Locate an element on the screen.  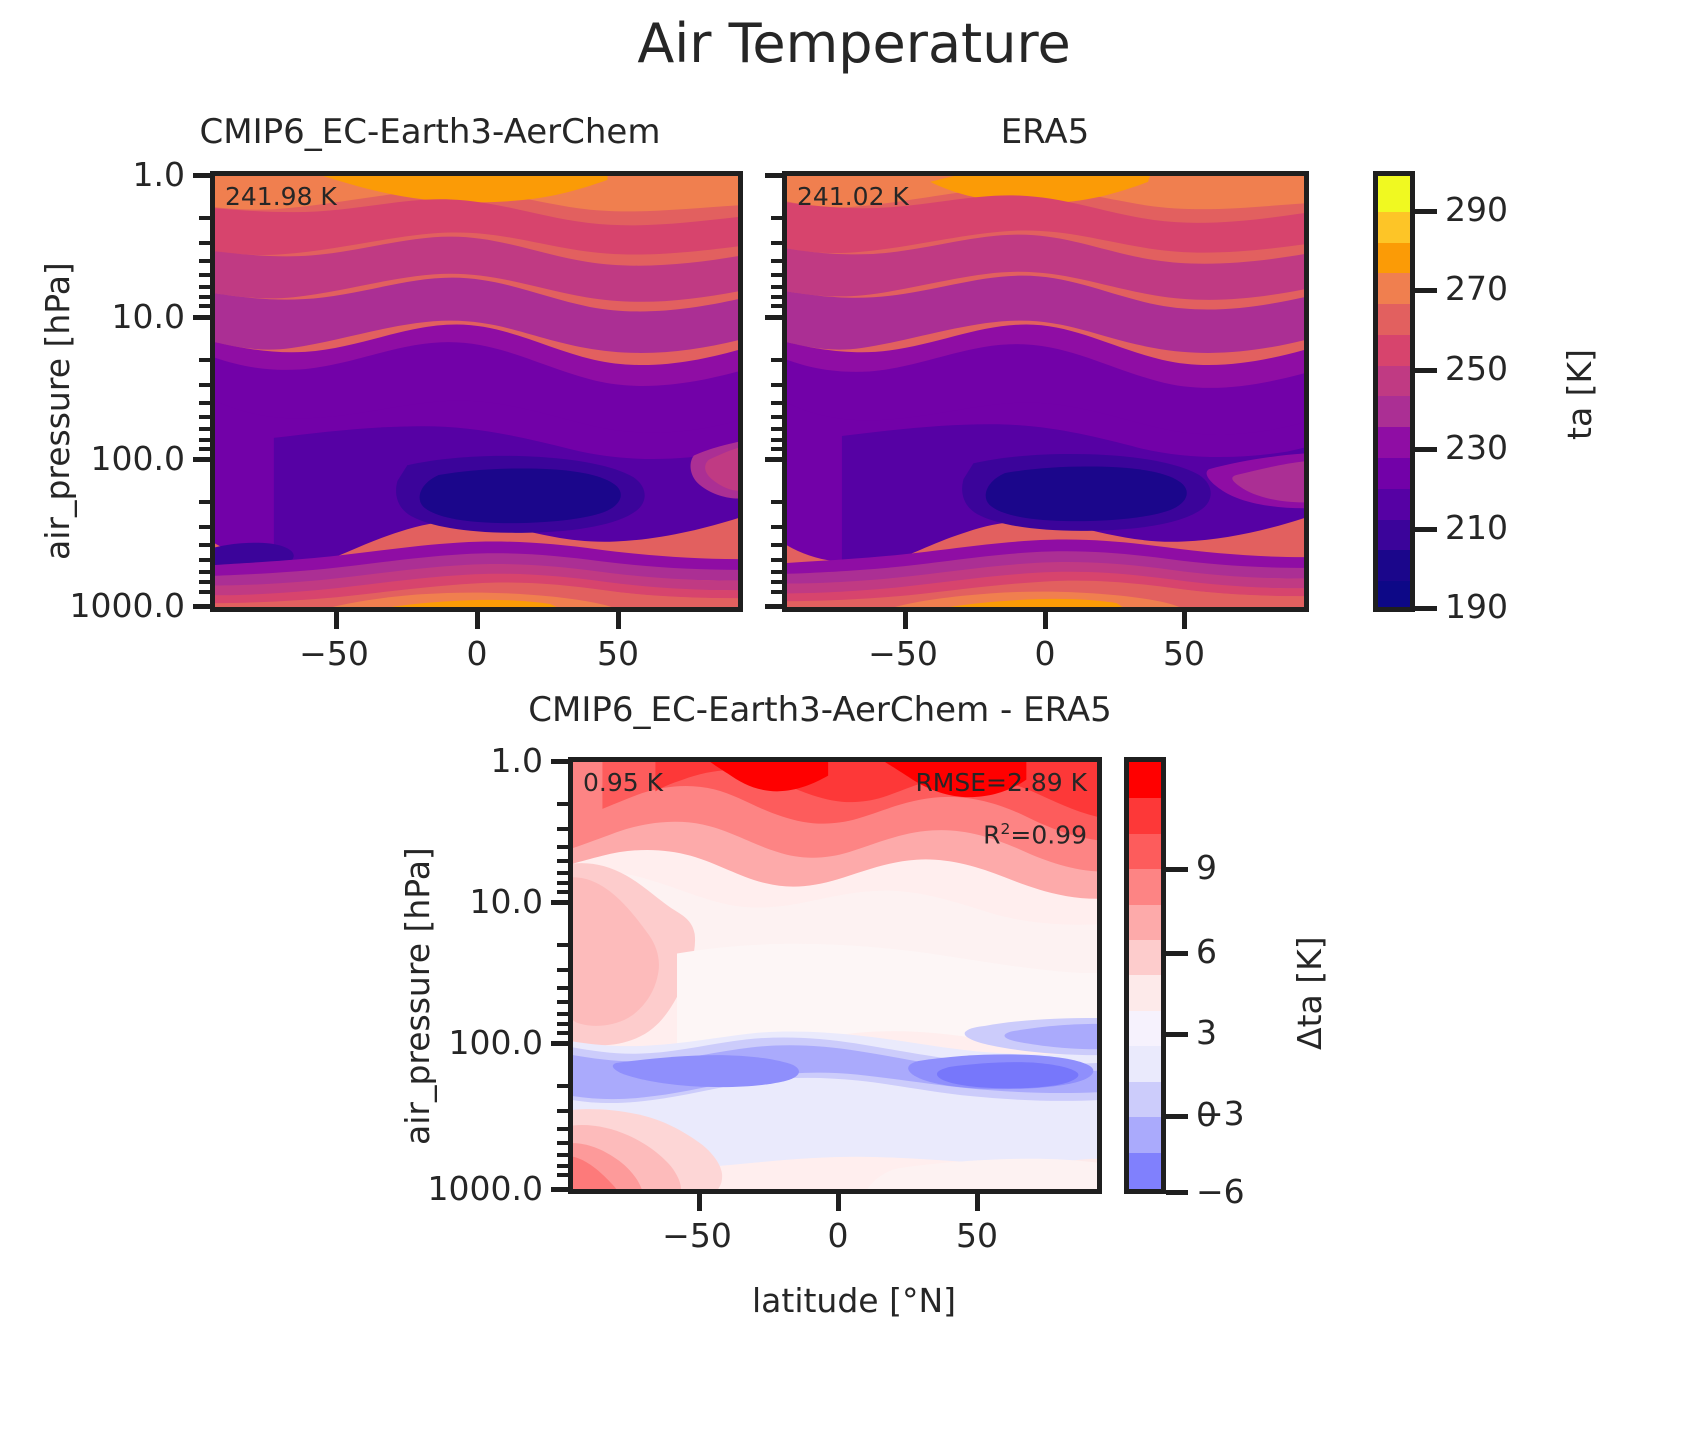
xtick-label-reference-2: 50 is located at coordinates (1184, 653).